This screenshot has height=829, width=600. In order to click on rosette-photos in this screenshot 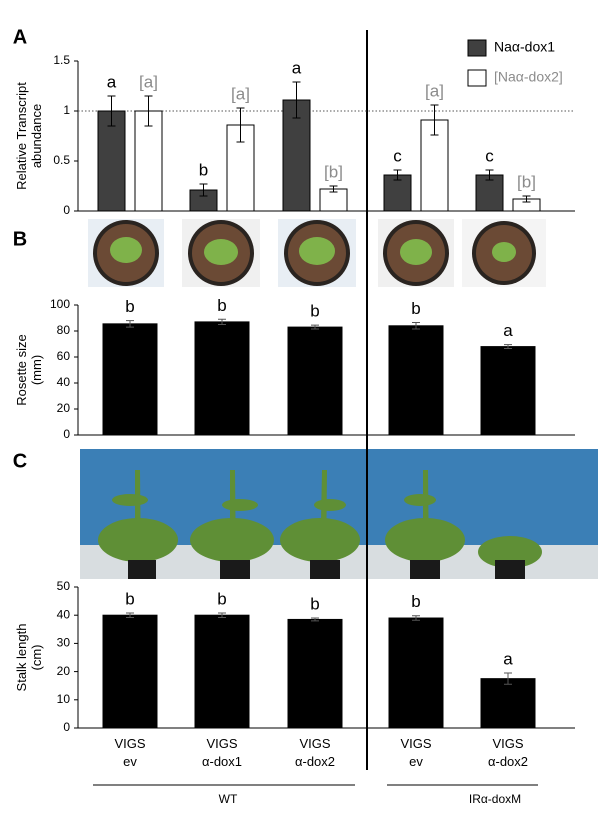, I will do `click(317, 253)`.